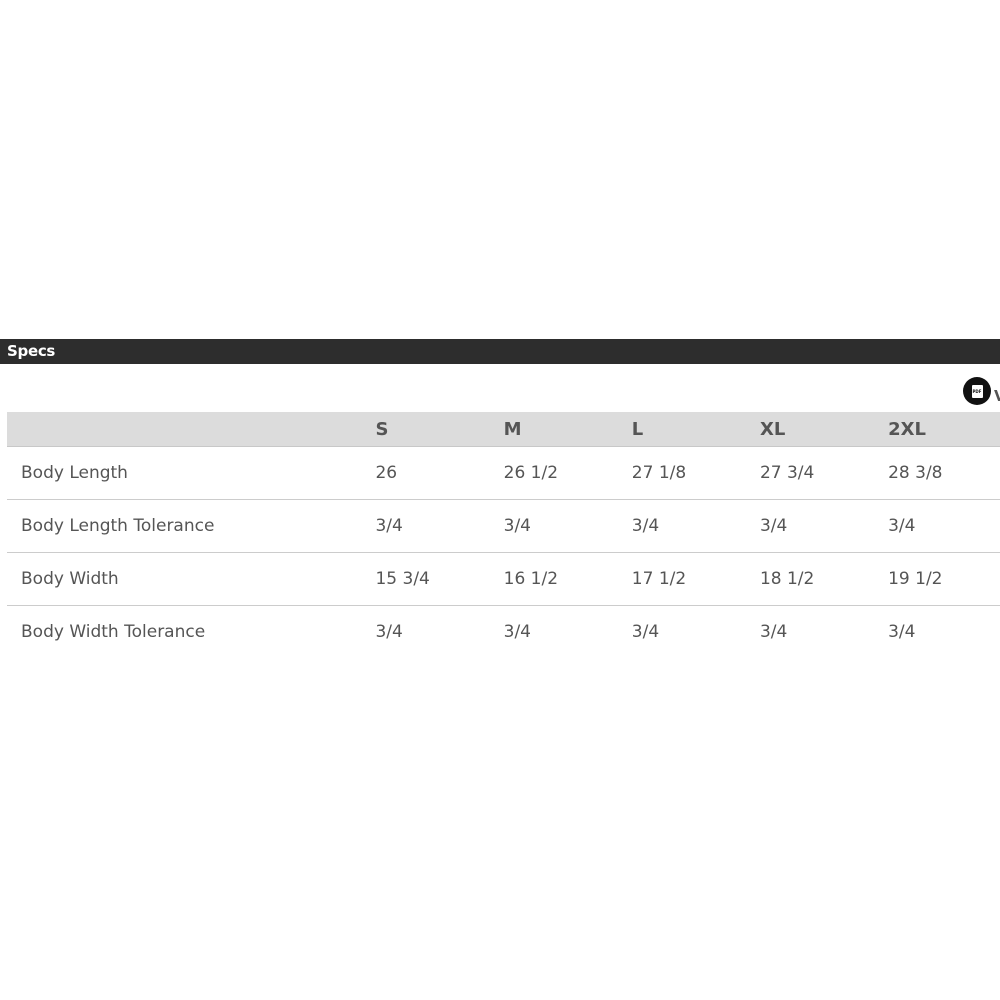 This screenshot has width=1000, height=1000. Describe the element at coordinates (500, 351) in the screenshot. I see `specs-header-bar: Specs` at that location.